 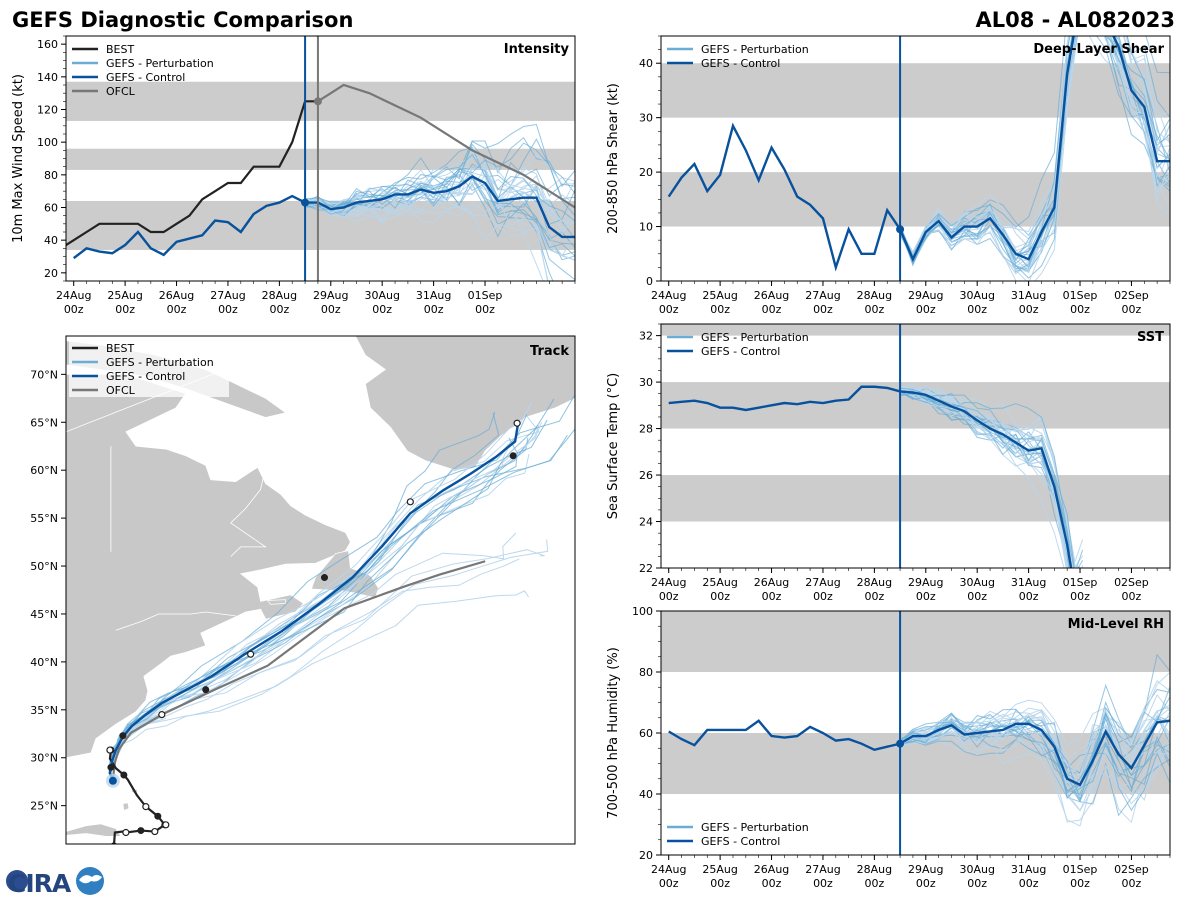 I want to click on intensity-xtick-label: 25Aug 00z, so click(x=124, y=302).